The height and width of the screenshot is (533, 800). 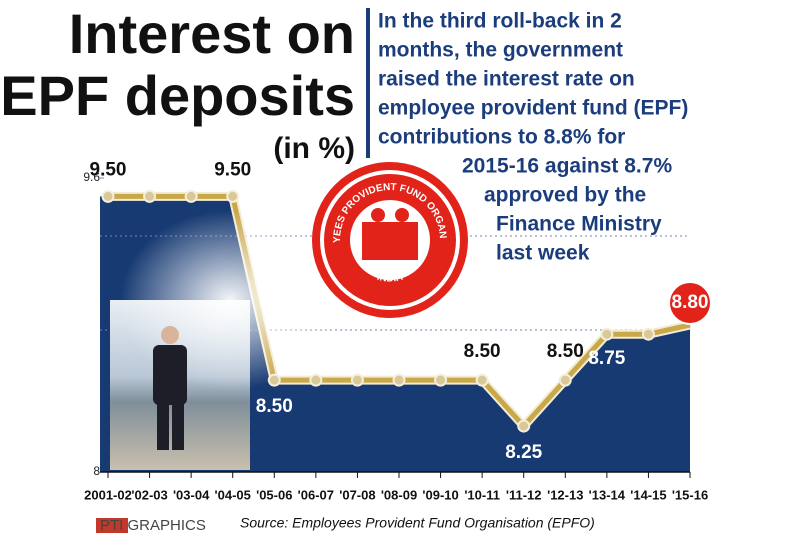 I want to click on annotation-line: 2015-16 against 8.7%, so click(x=567, y=166).